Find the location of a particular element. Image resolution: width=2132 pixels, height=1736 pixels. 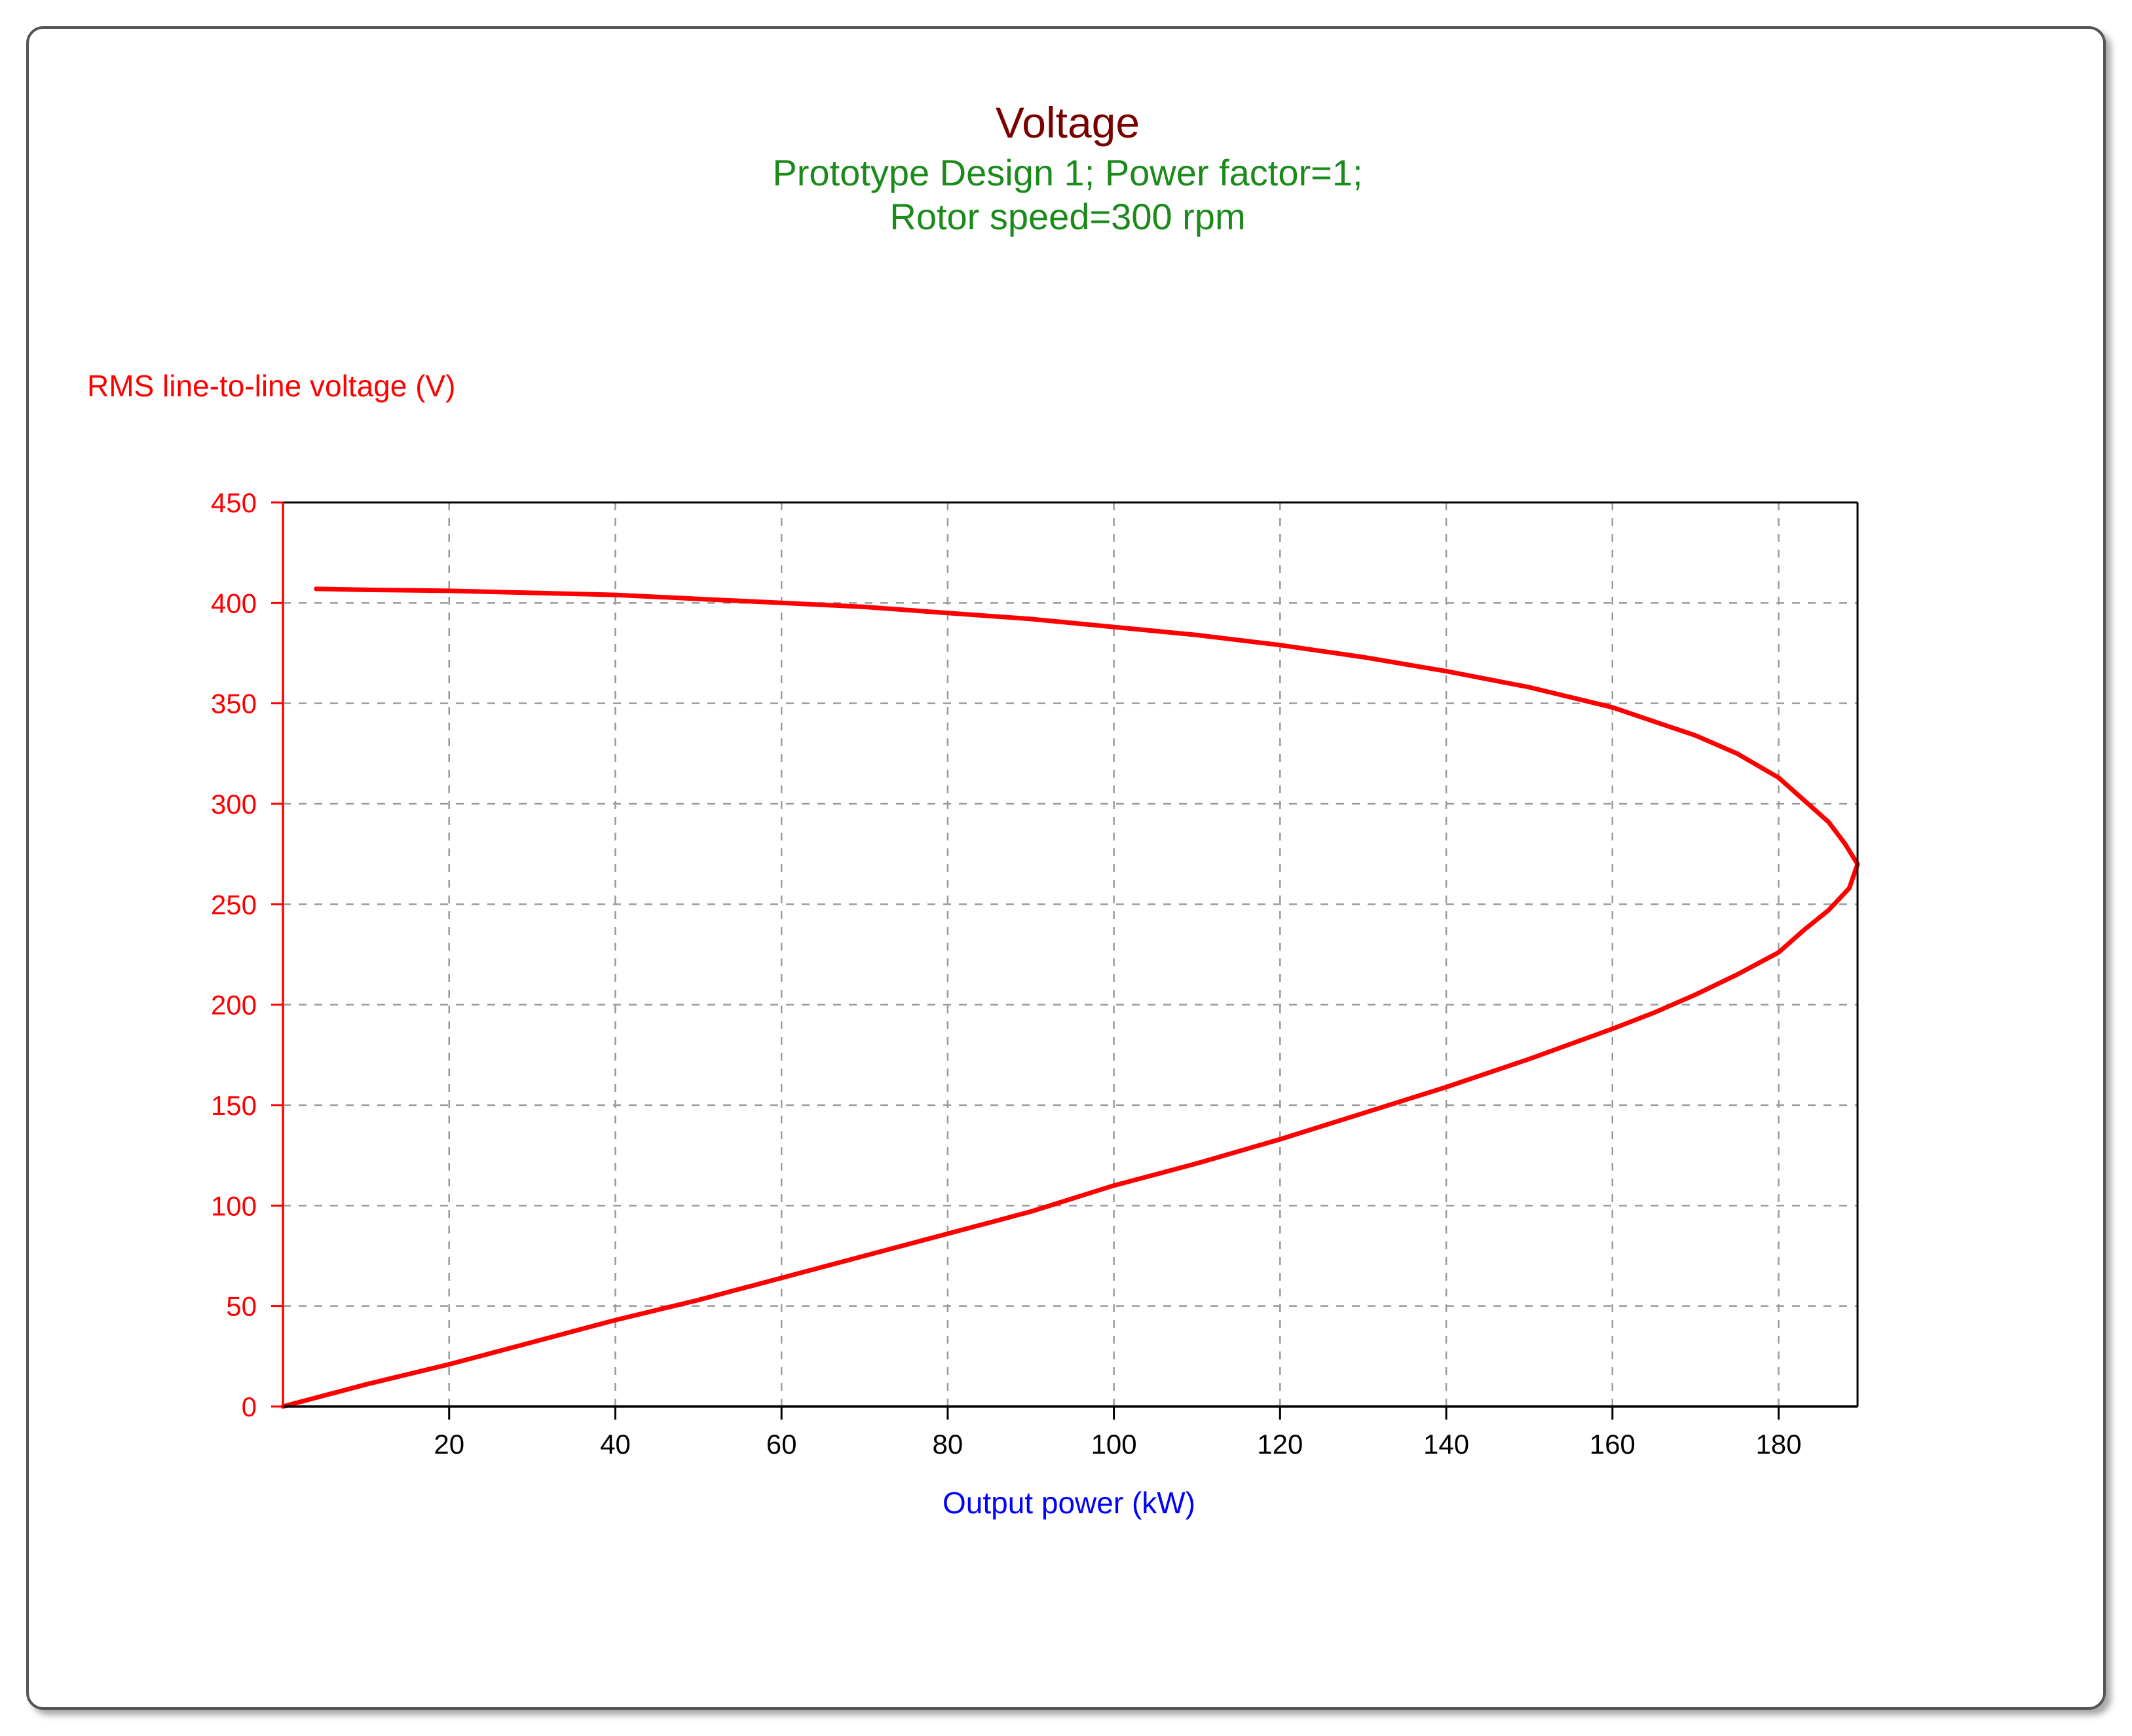

y-tick-label: 400 is located at coordinates (234, 603).